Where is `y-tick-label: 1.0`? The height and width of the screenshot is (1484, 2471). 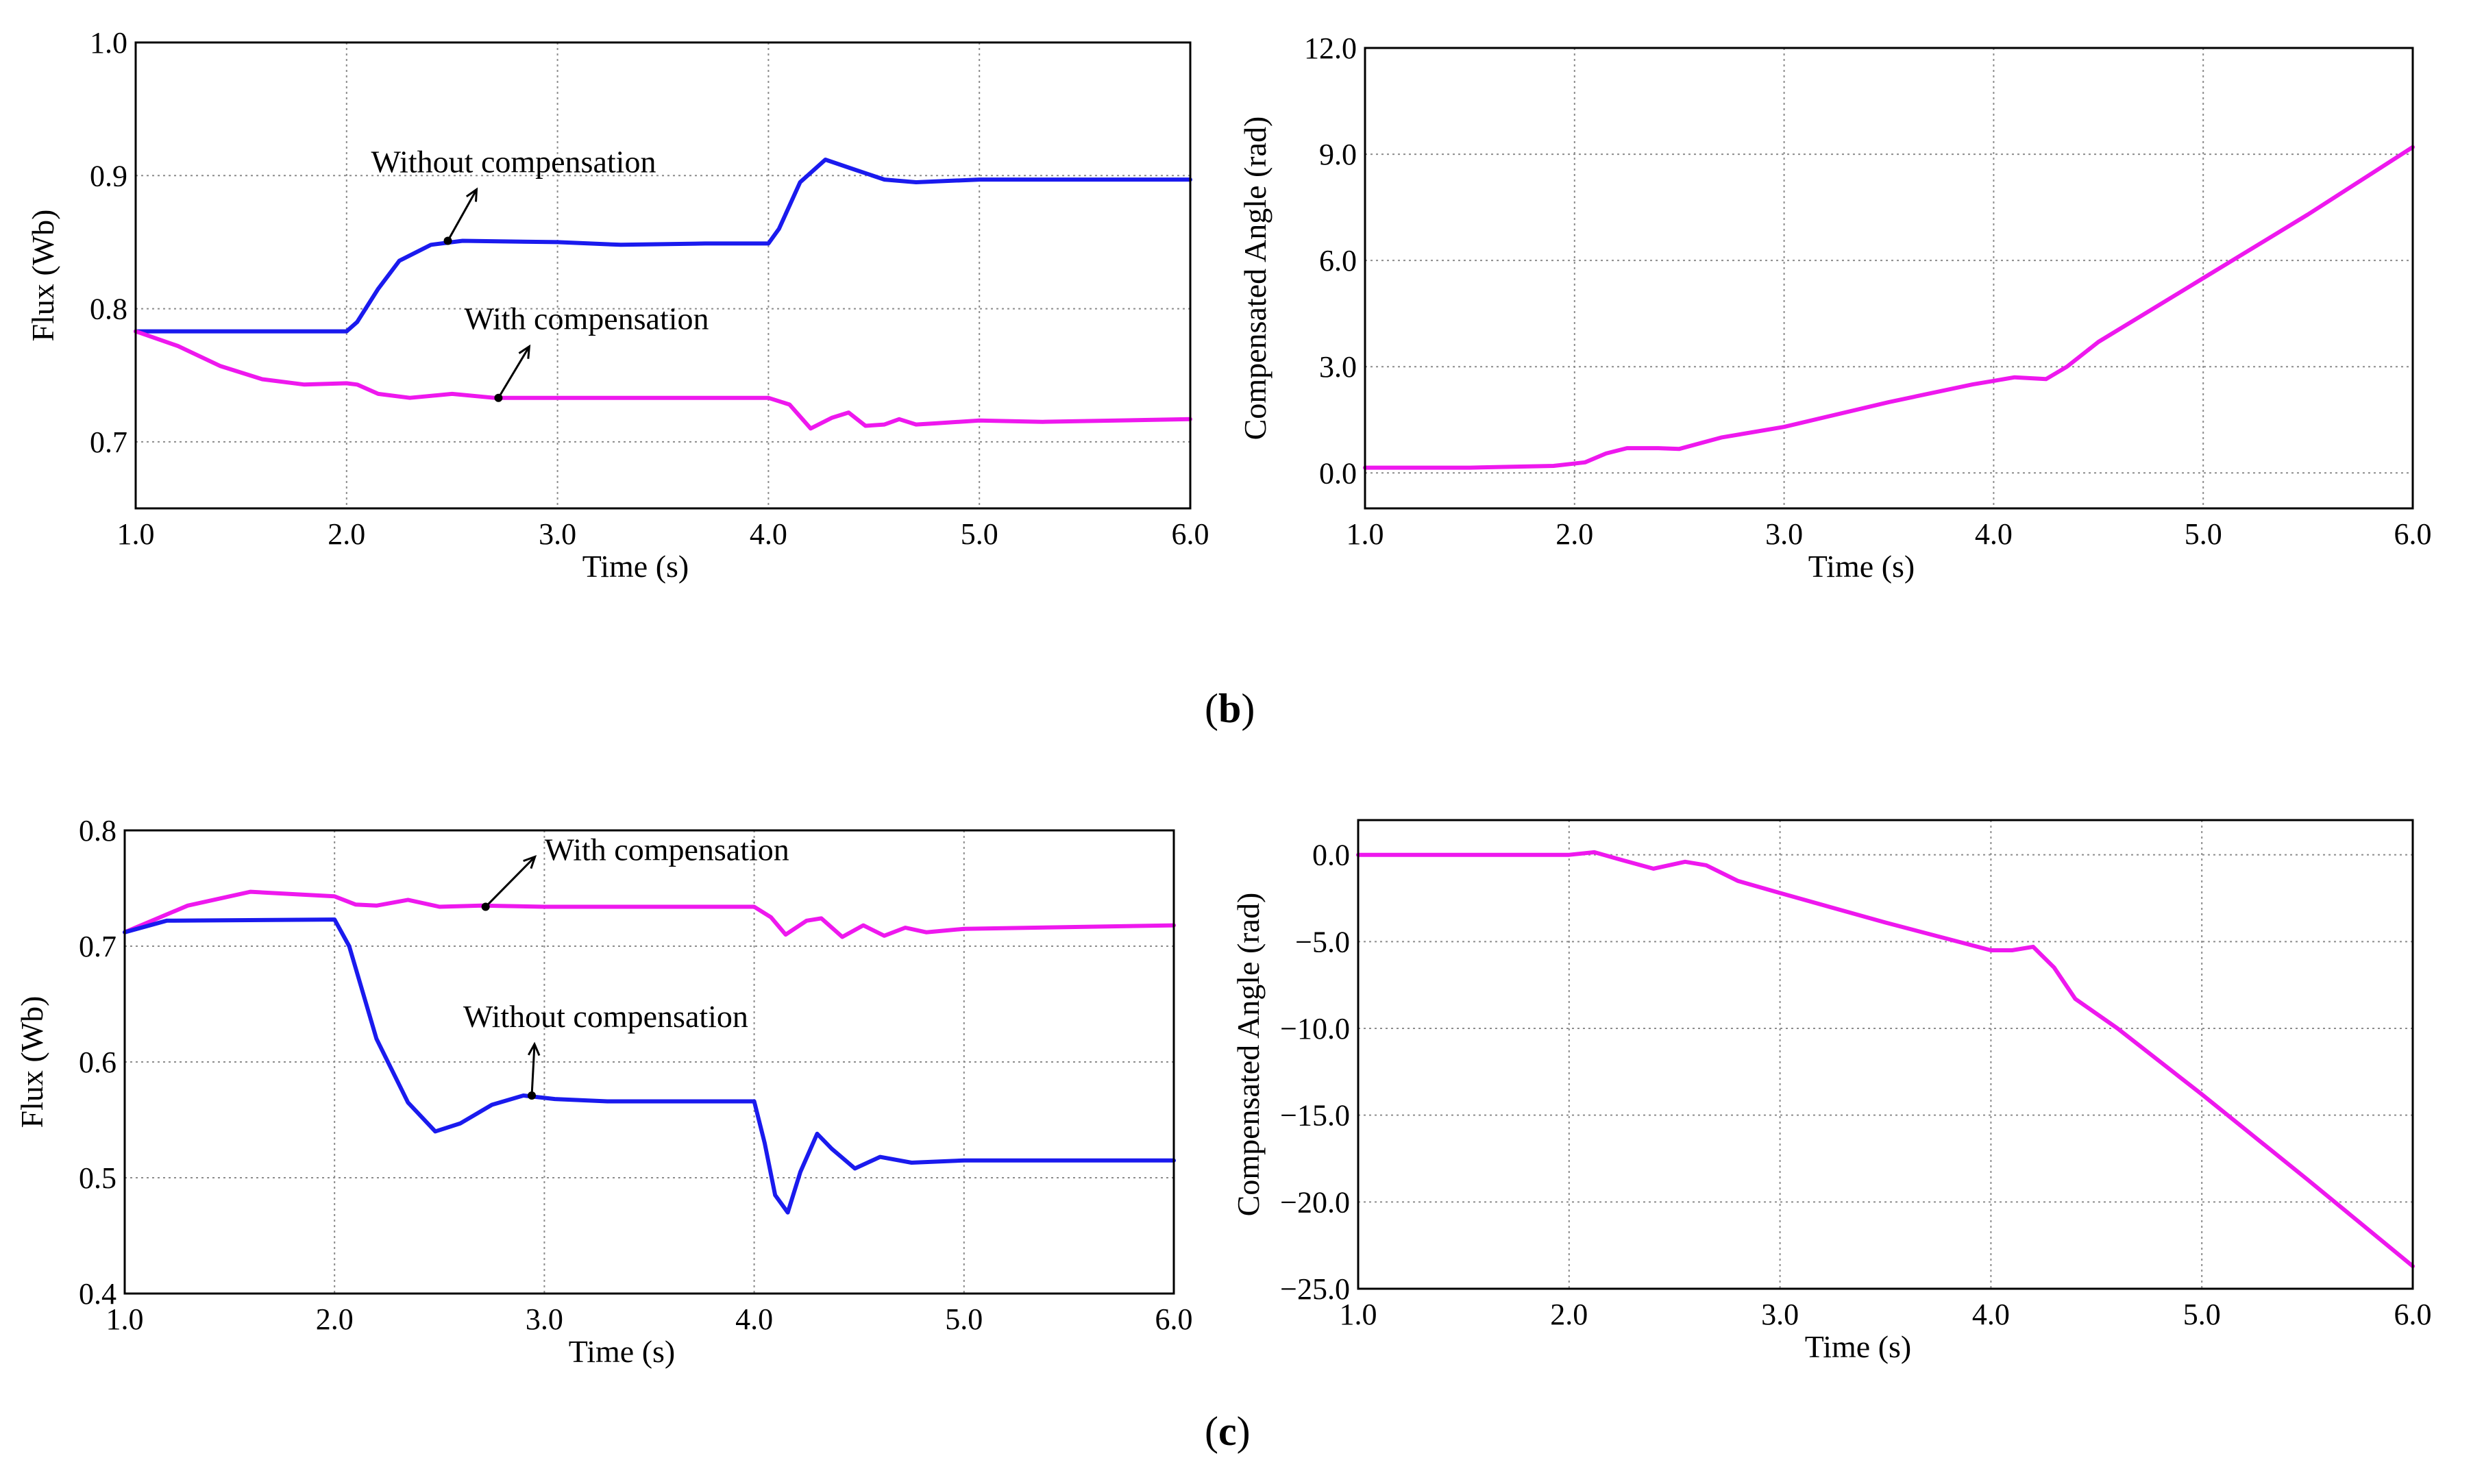 y-tick-label: 1.0 is located at coordinates (108, 43).